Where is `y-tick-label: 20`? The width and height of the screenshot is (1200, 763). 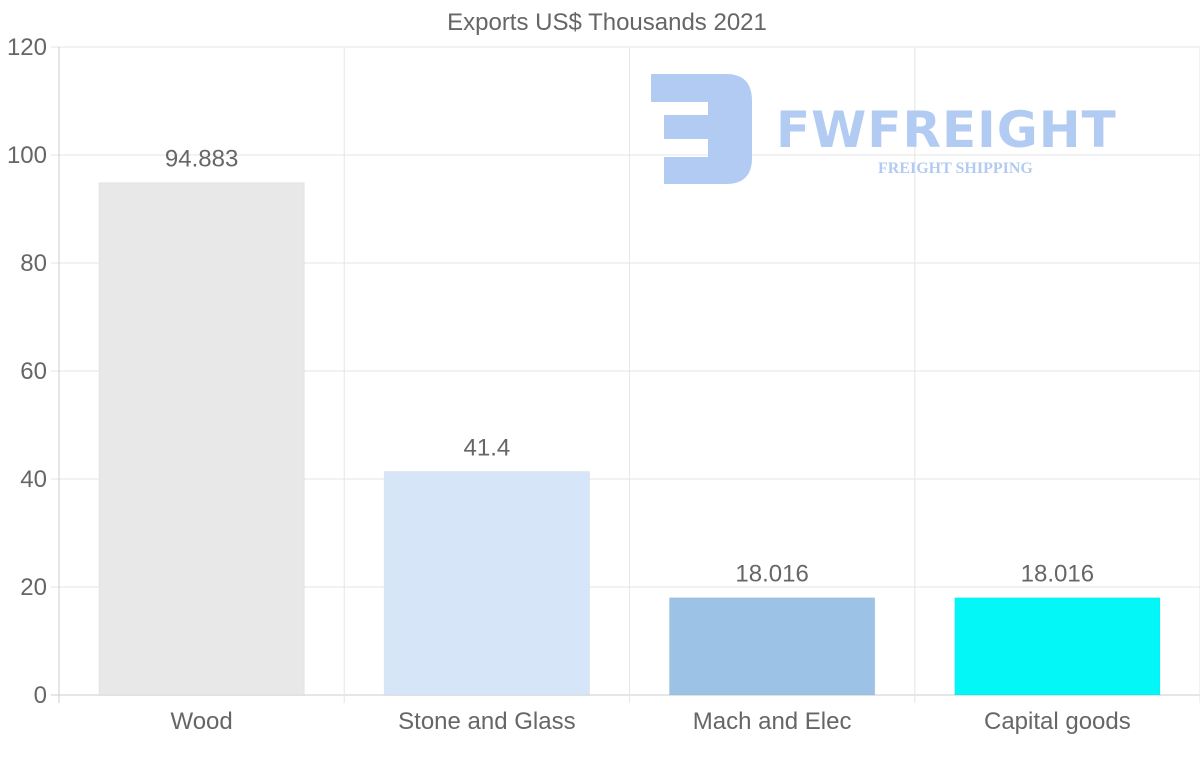
y-tick-label: 20 is located at coordinates (33, 587).